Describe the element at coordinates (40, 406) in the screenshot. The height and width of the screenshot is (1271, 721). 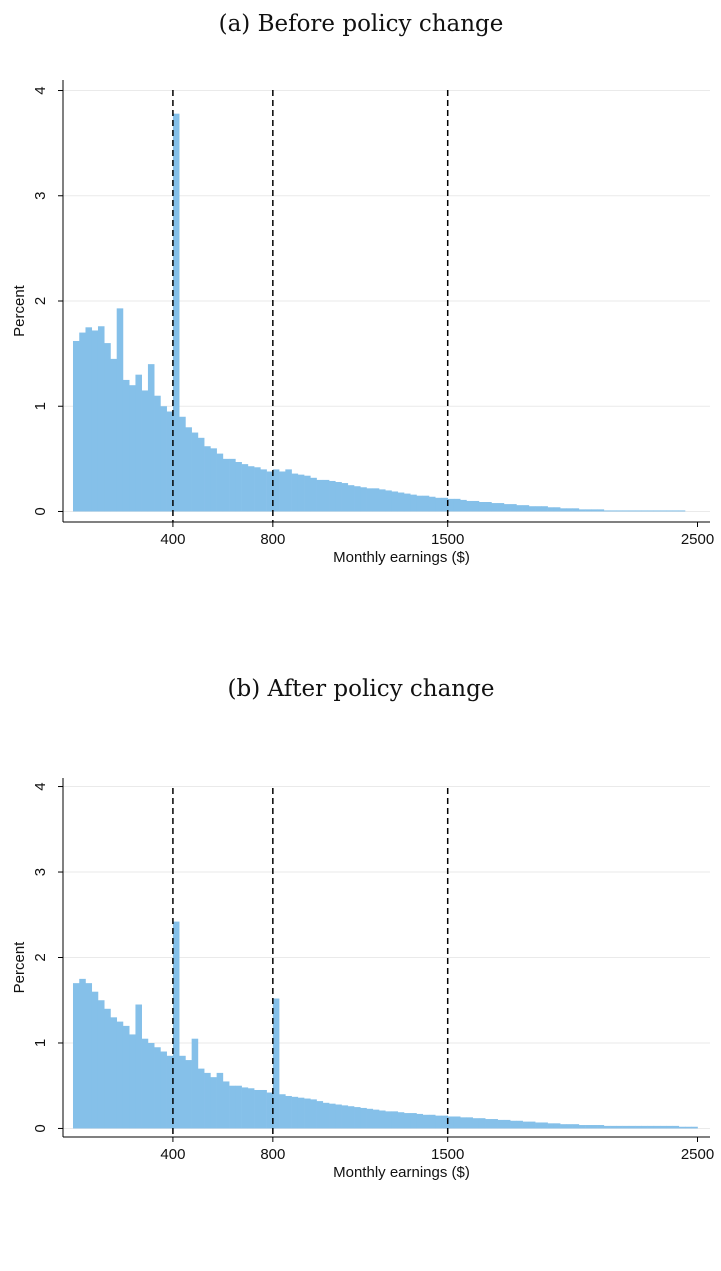
I see `y-tick-label: 1` at that location.